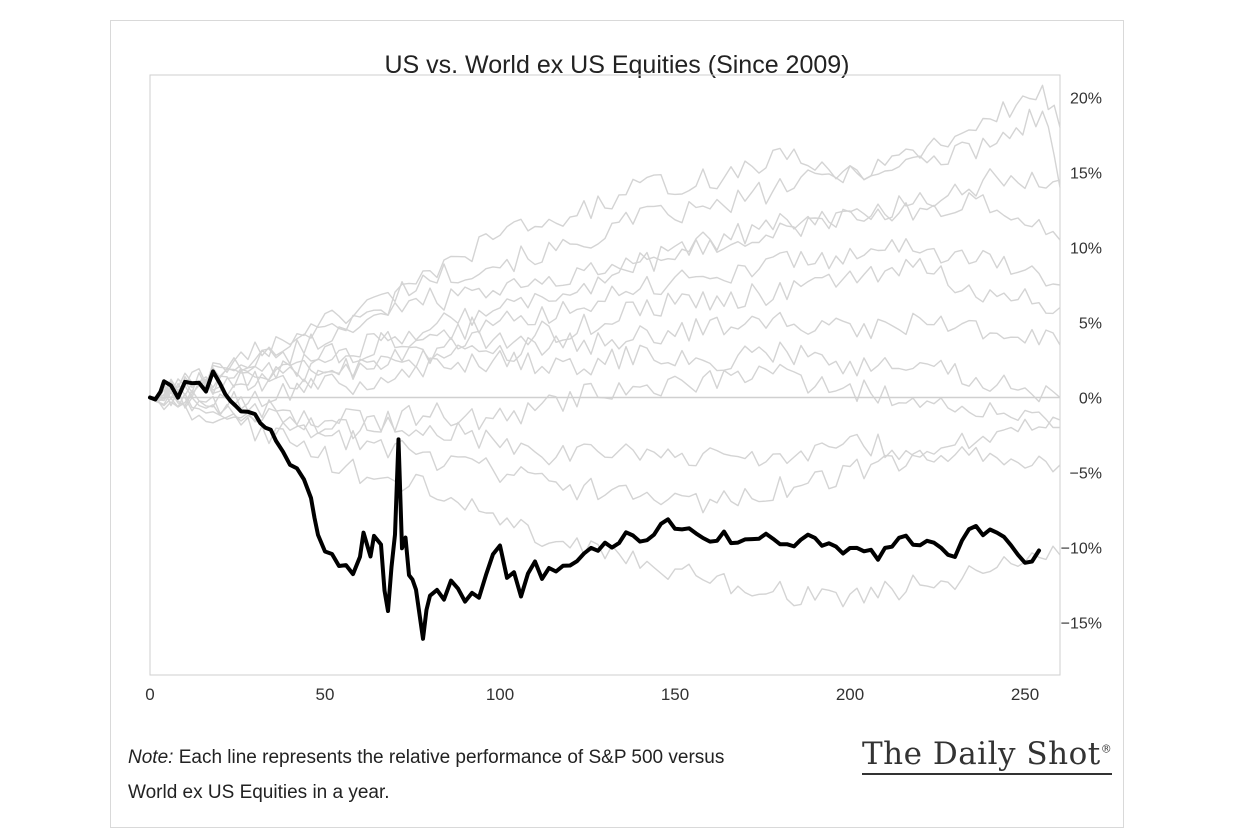  What do you see at coordinates (1086, 174) in the screenshot?
I see `y-tick-label: 15%` at bounding box center [1086, 174].